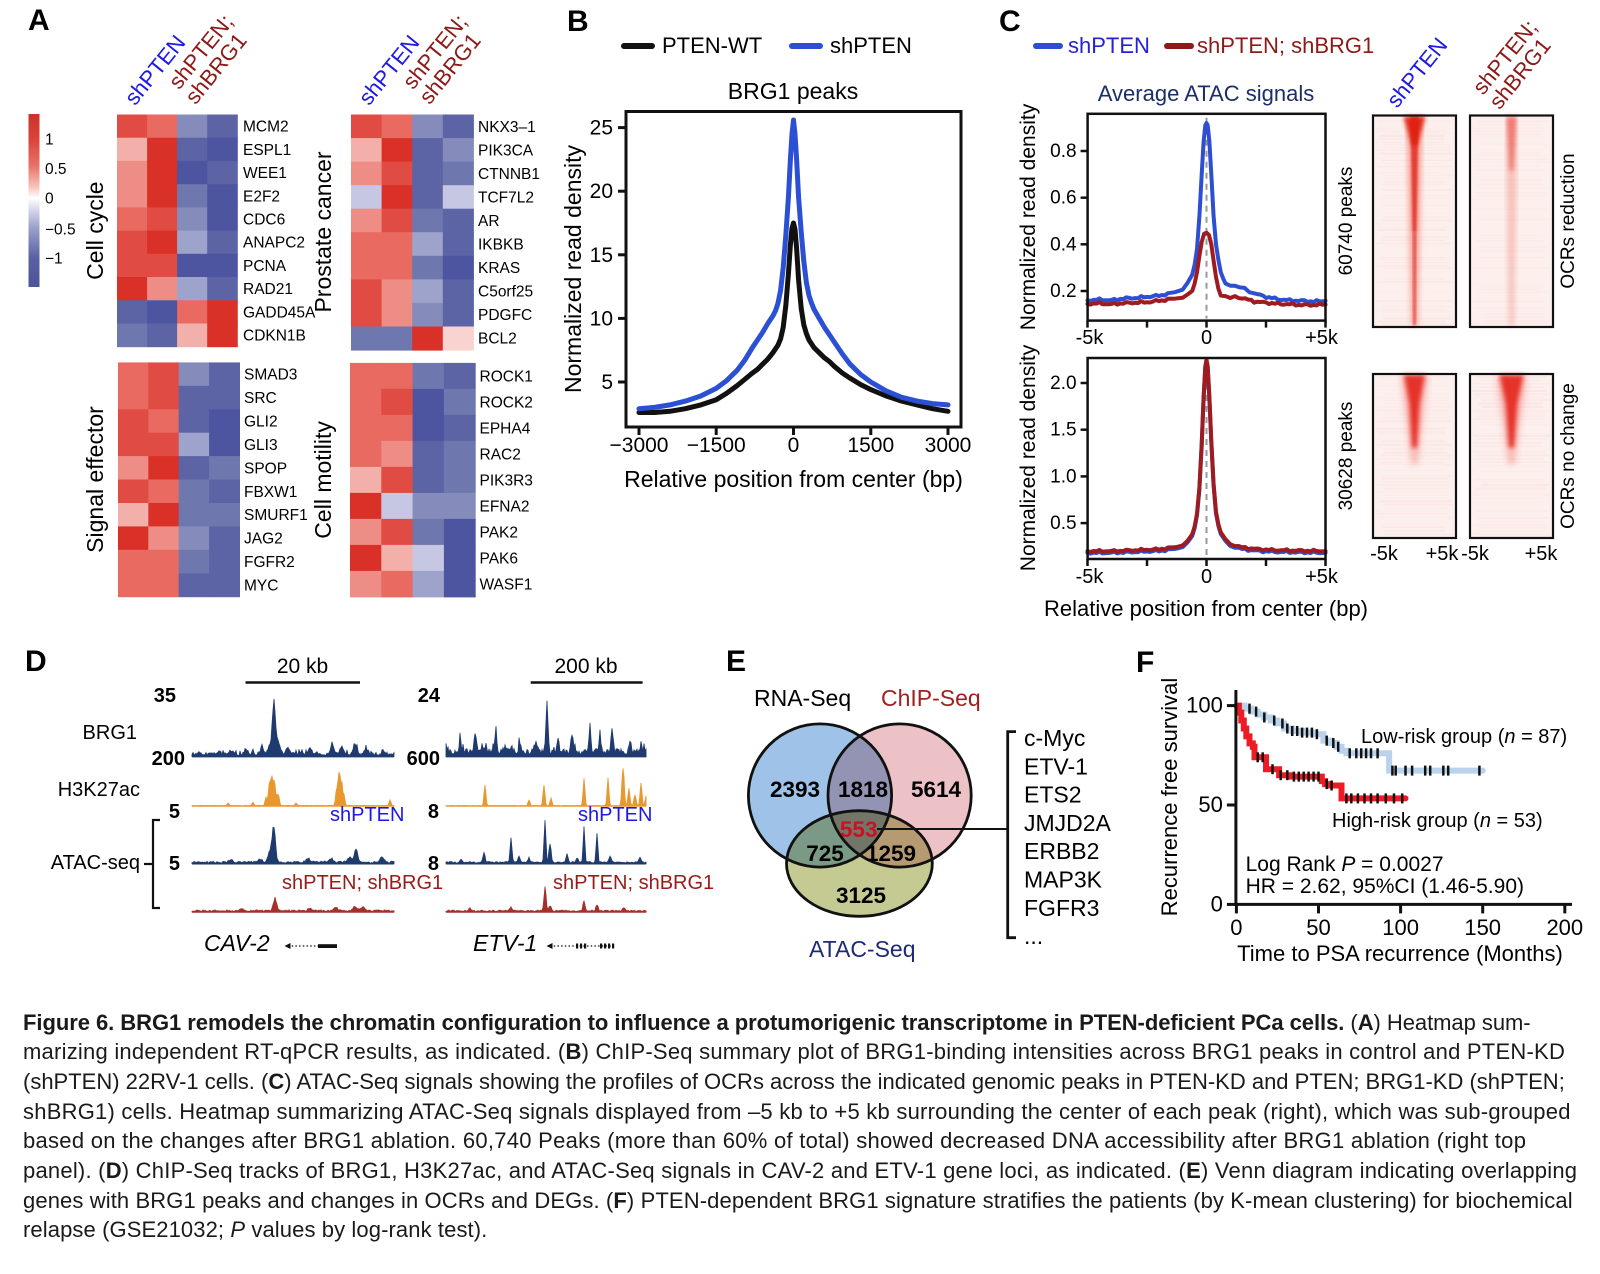 The image size is (1600, 1274). Describe the element at coordinates (265, 266) in the screenshot. I see `svg-text: PCNA` at that location.